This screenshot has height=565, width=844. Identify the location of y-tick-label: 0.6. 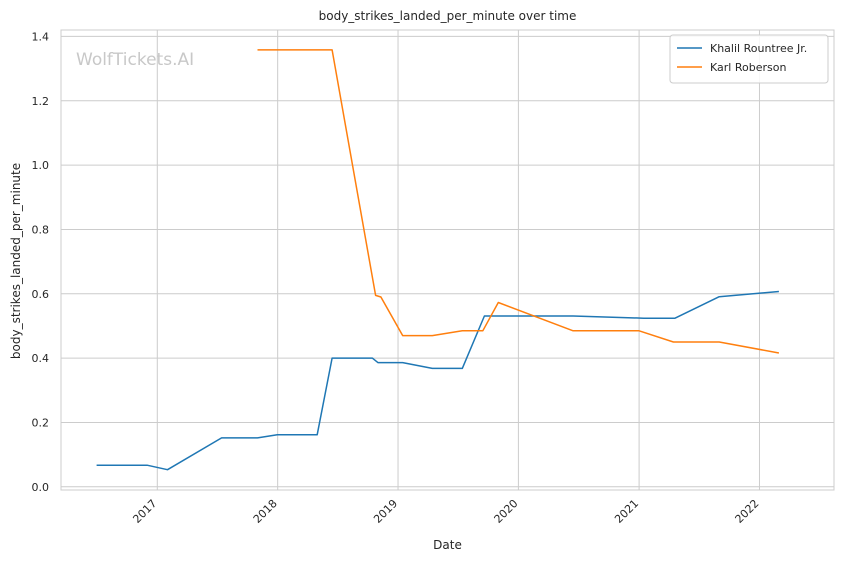
(41, 294).